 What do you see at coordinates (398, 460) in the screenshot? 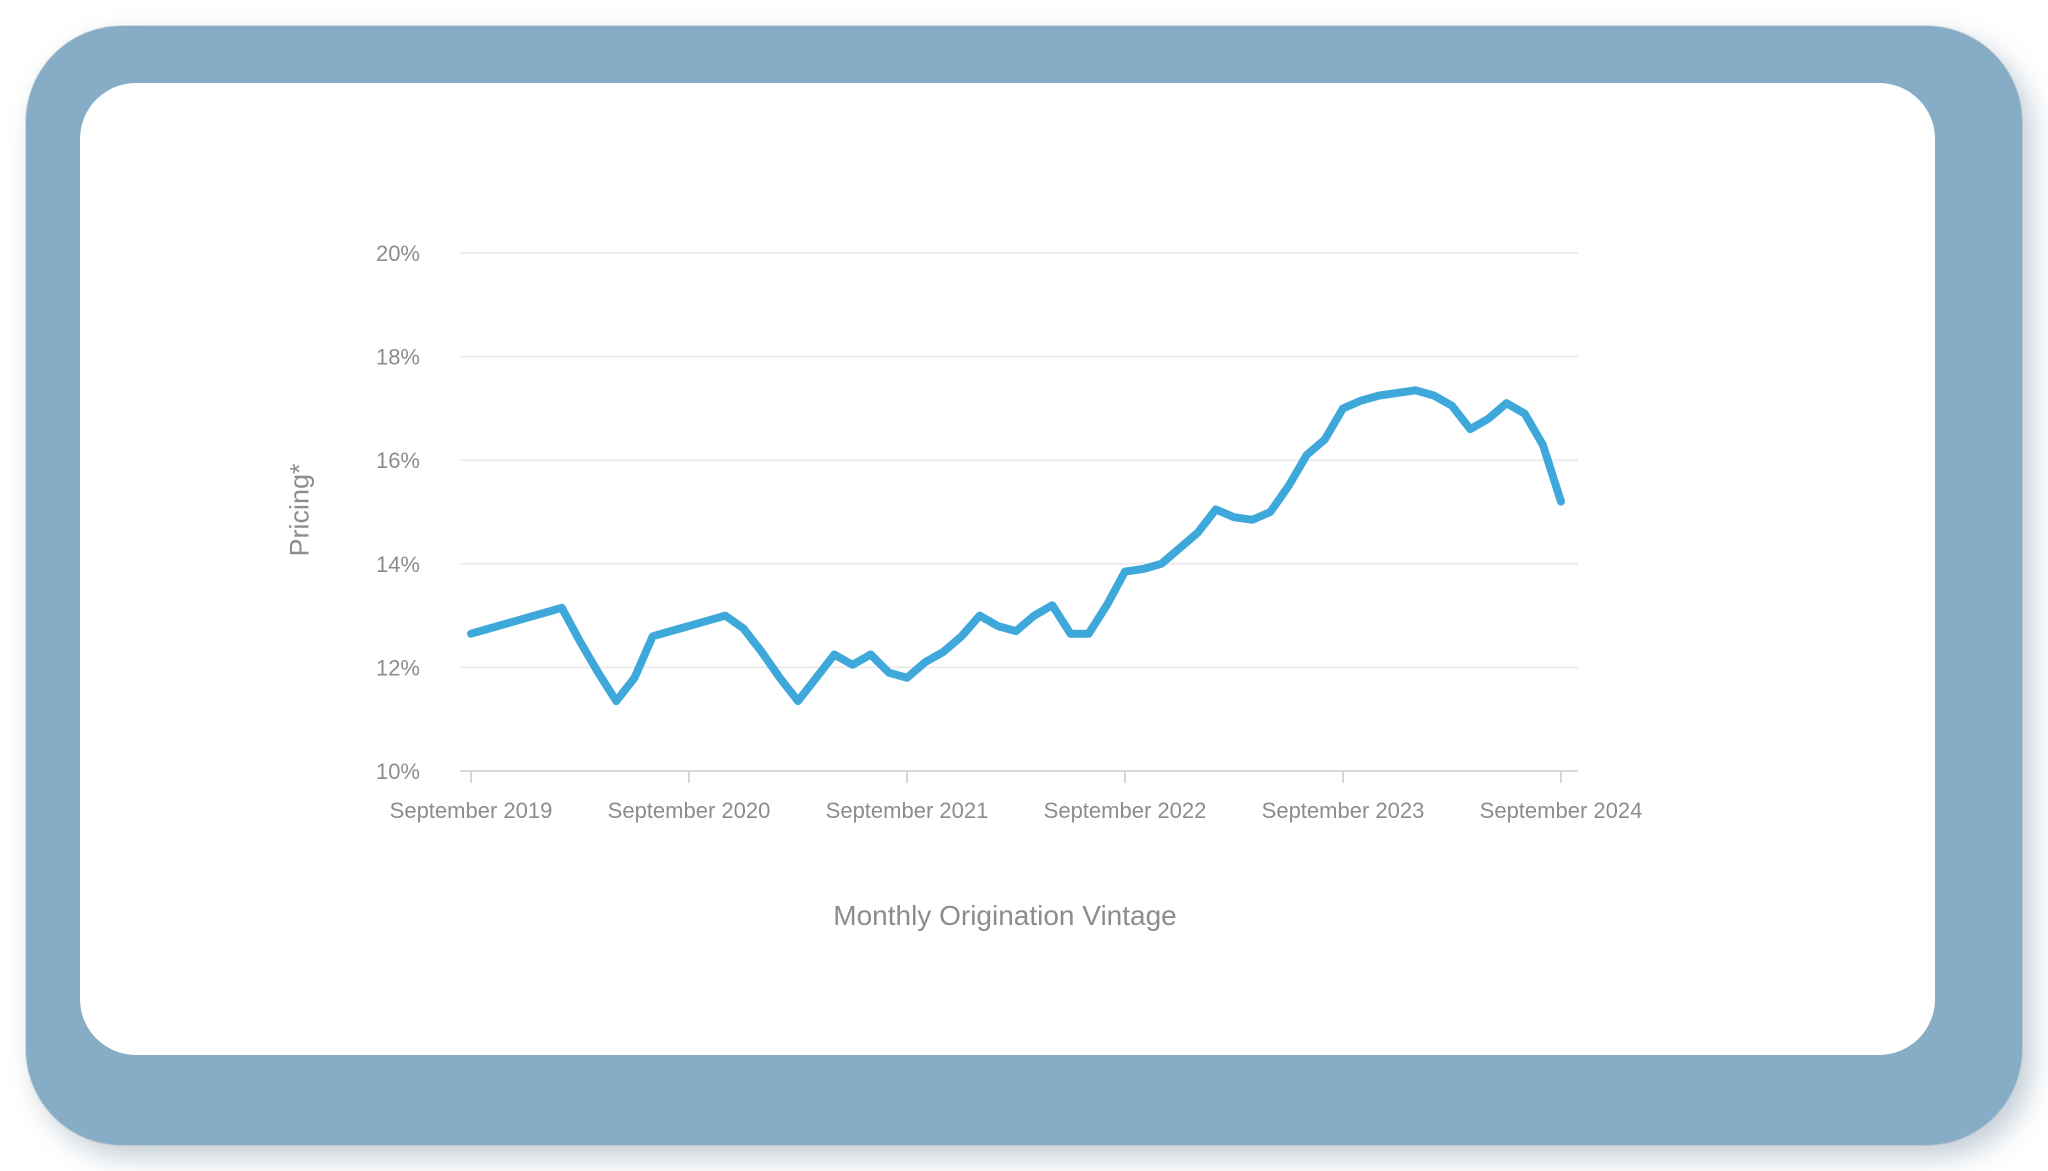
I see `y-tick-label: 16%` at bounding box center [398, 460].